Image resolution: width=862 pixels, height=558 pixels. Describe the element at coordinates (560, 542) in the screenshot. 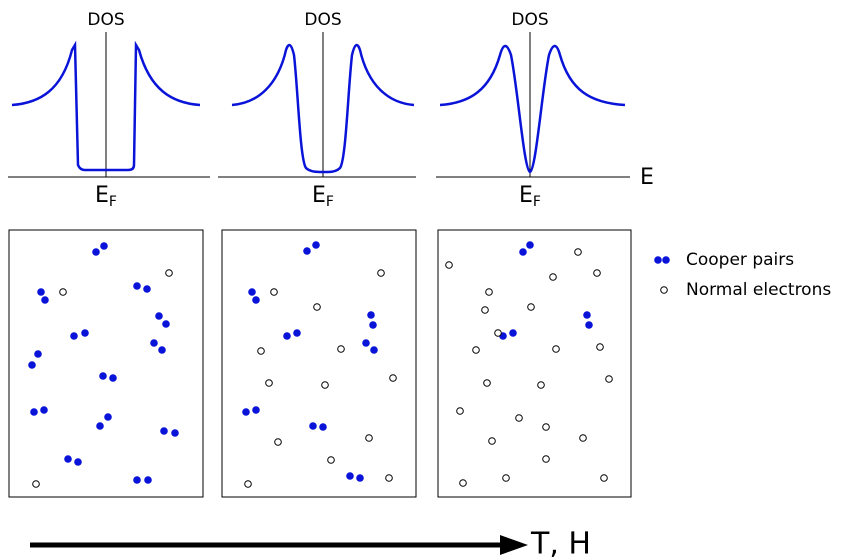

I see `arrow-label: T, H` at that location.